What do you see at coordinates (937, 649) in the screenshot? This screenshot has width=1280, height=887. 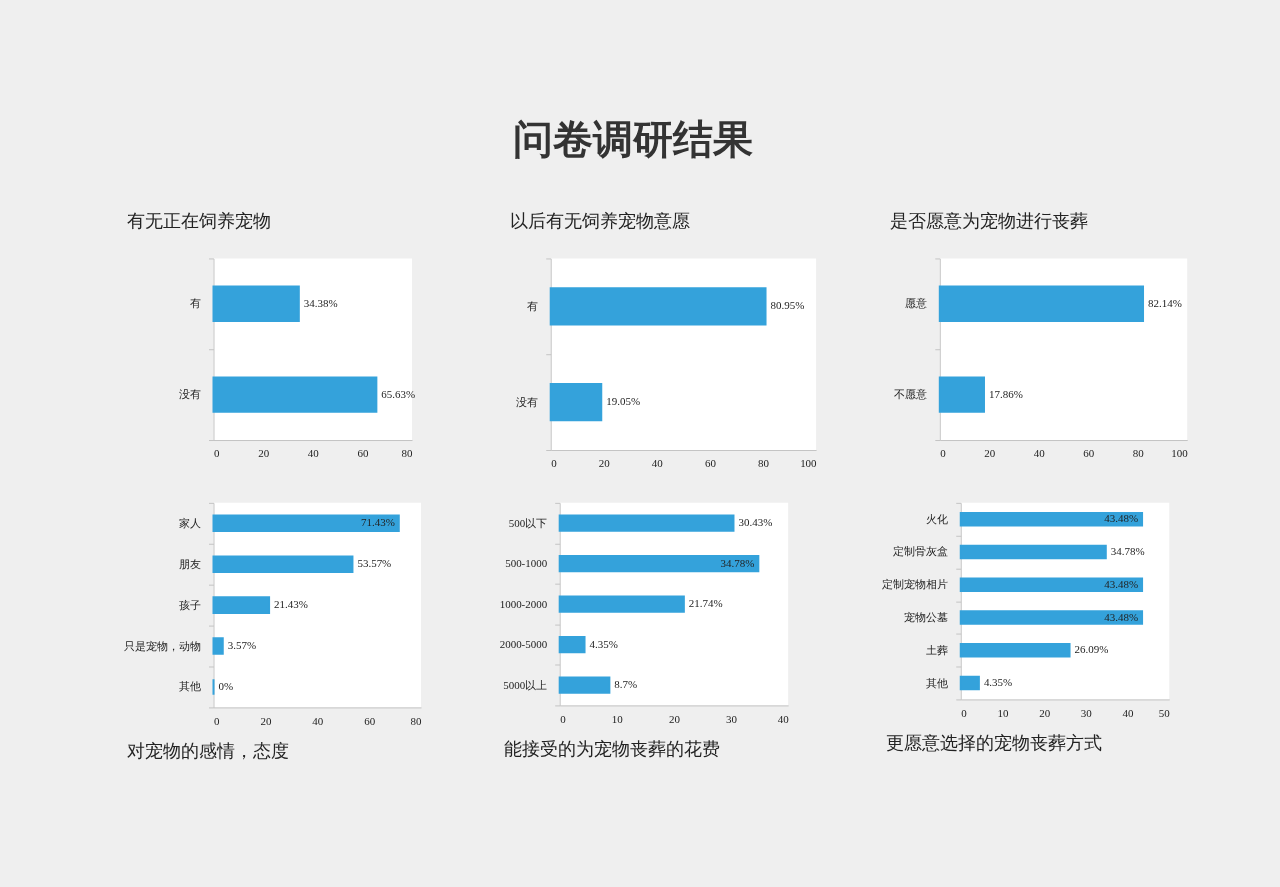 I see `y-tick-label: 土葬` at bounding box center [937, 649].